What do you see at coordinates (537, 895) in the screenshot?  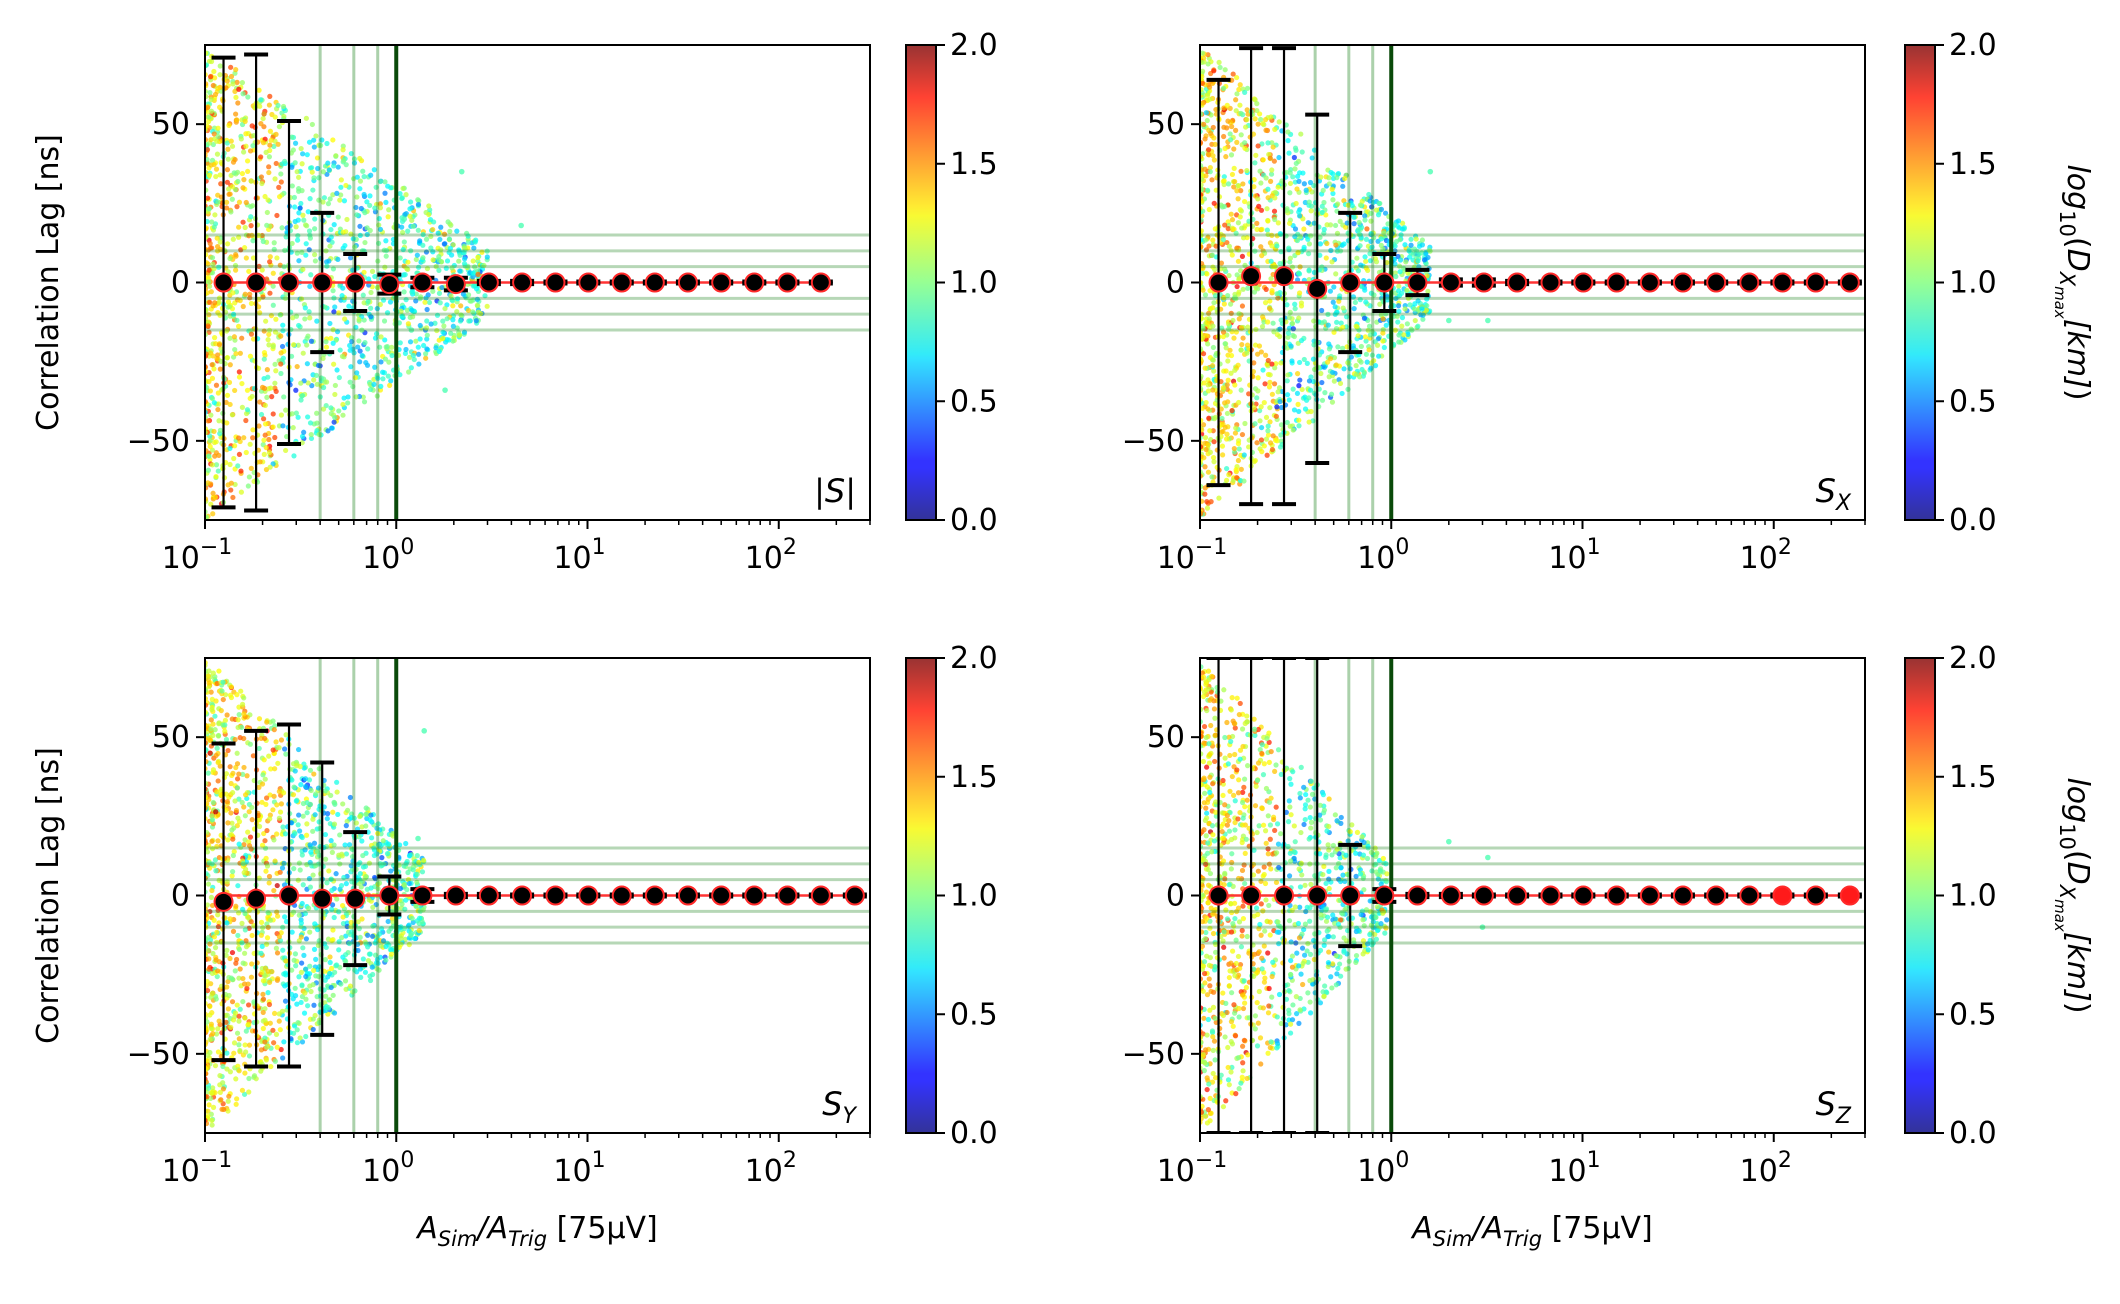 I see `plot-area` at bounding box center [537, 895].